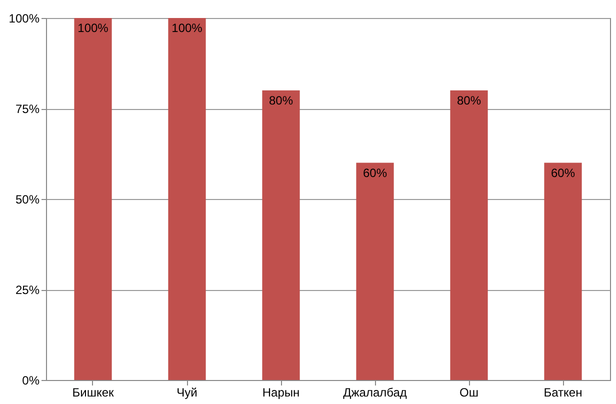  I want to click on x-tick-label: Ош, so click(469, 393).